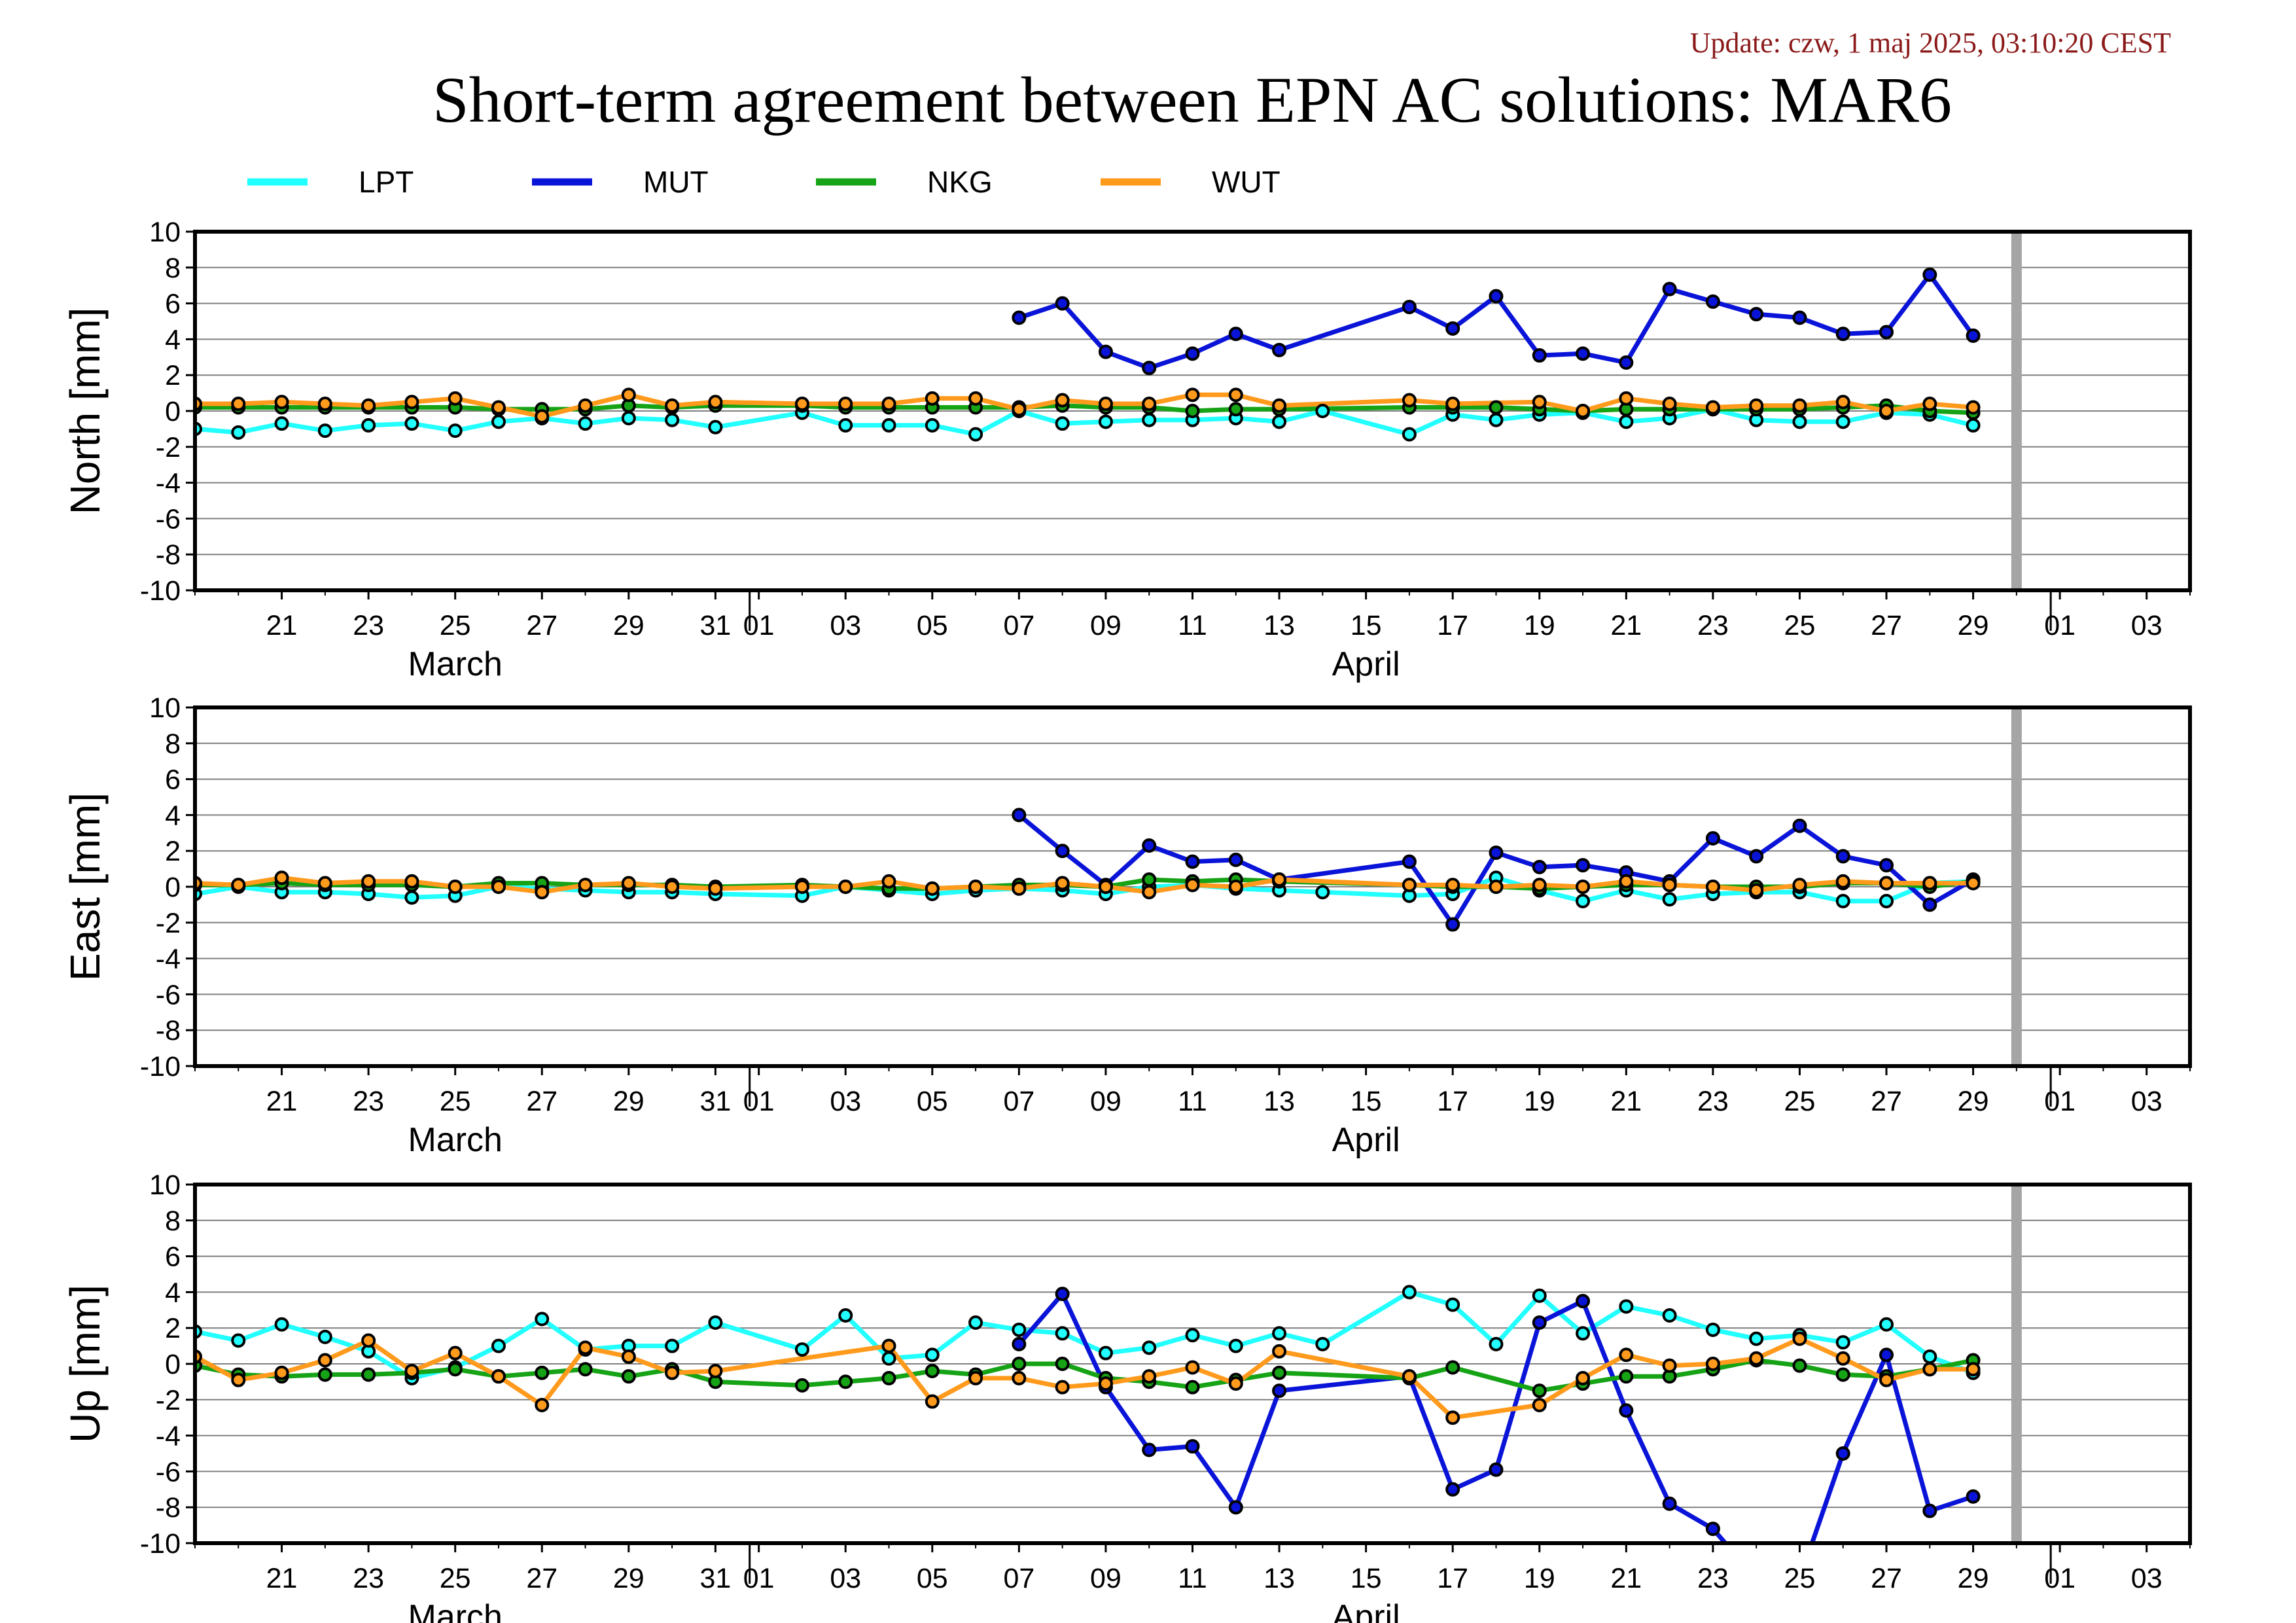 The image size is (2296, 1623). Describe the element at coordinates (165, 1185) in the screenshot. I see `y-tick-label: 10` at that location.